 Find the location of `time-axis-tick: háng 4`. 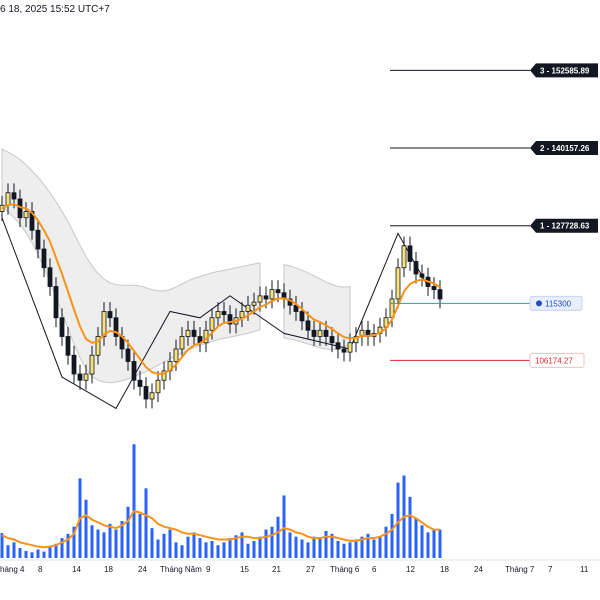

time-axis-tick: háng 4 is located at coordinates (12, 569).